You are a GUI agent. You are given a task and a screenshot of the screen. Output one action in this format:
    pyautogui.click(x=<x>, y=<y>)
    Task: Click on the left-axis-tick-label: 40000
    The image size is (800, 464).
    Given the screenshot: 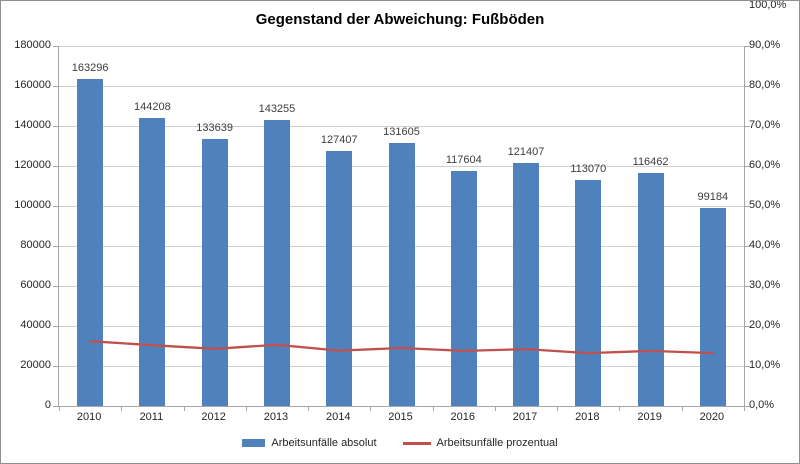 What is the action you would take?
    pyautogui.click(x=35, y=325)
    